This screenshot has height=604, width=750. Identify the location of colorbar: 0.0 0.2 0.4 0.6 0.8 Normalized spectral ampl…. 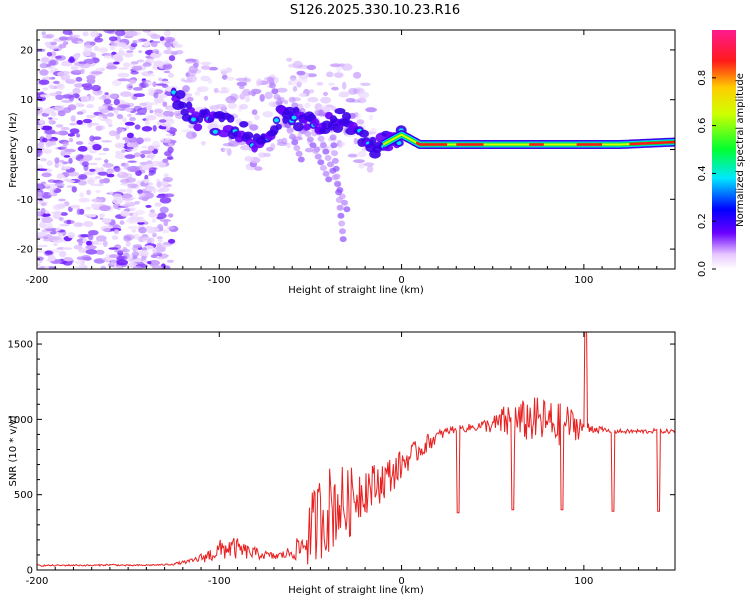
(721, 153).